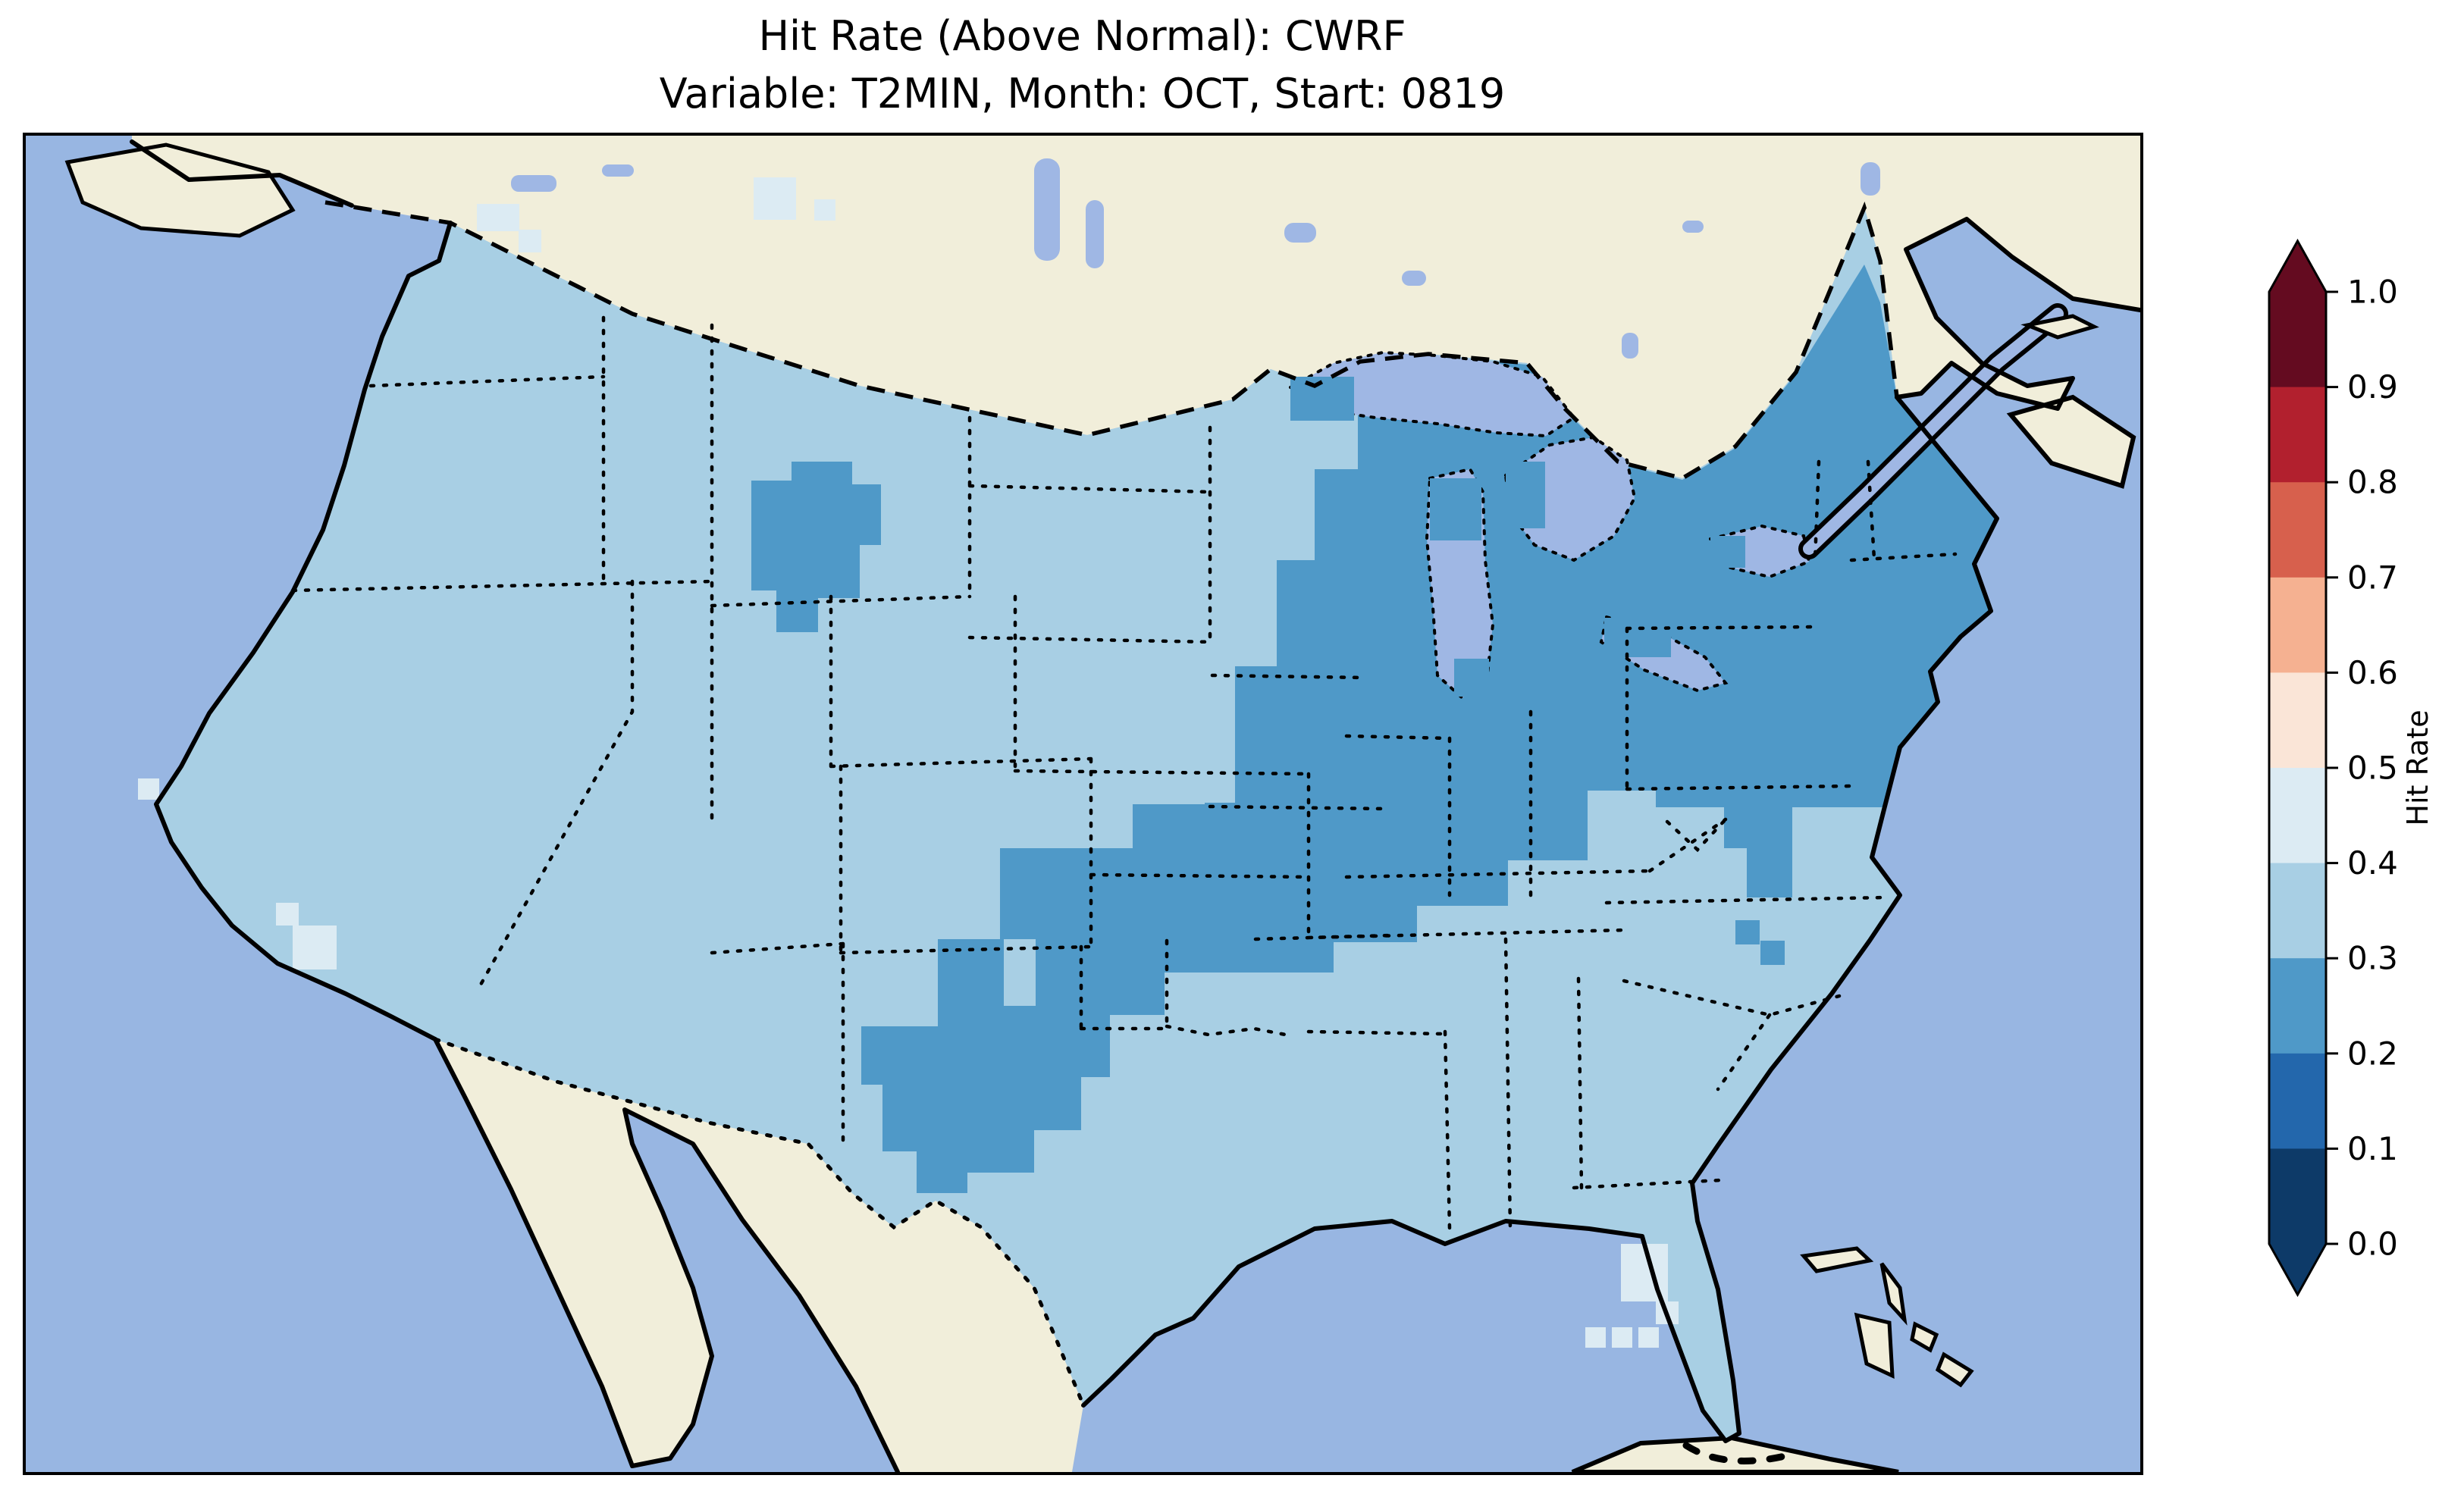 The image size is (2464, 1494). Describe the element at coordinates (2297, 1101) in the screenshot. I see `colorbar-segment-0.1–0.2` at that location.